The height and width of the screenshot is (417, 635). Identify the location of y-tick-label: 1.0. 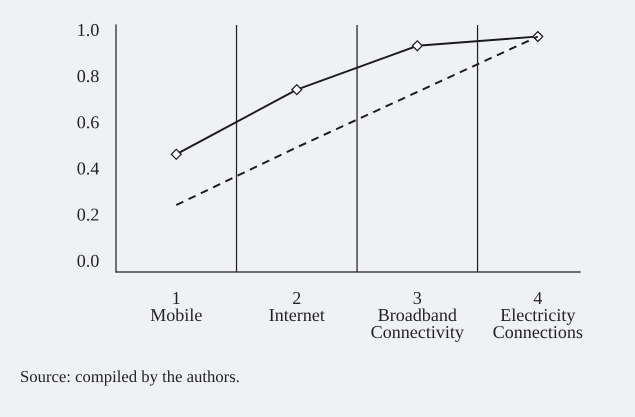
(88, 30).